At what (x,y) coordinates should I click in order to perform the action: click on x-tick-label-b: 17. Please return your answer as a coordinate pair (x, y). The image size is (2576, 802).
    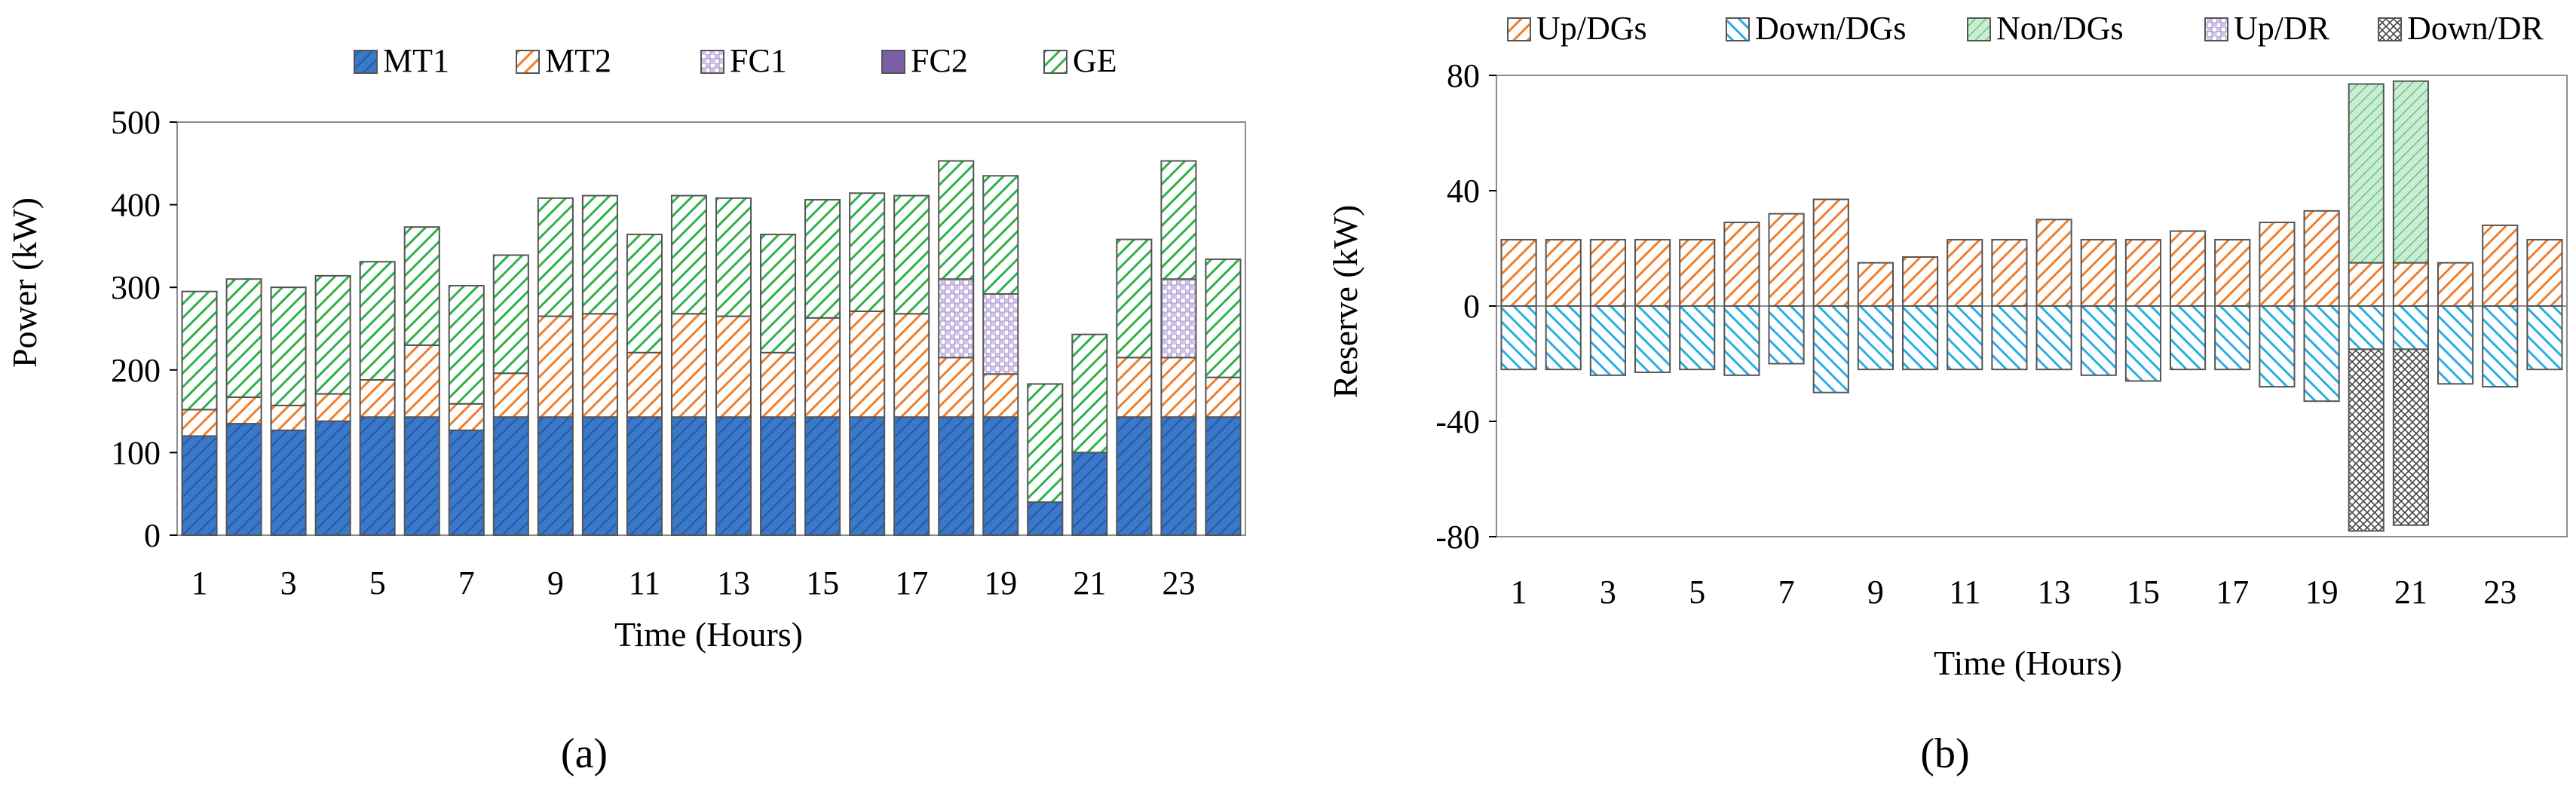
    Looking at the image, I should click on (2232, 592).